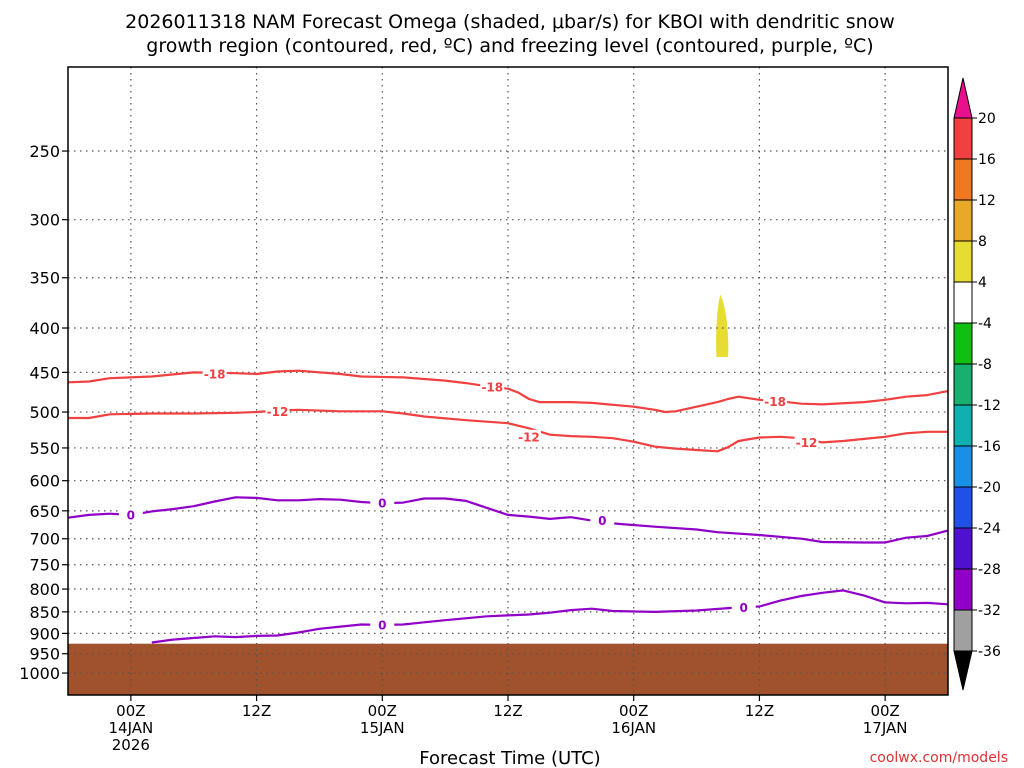 The image size is (1024, 768). I want to click on x-tick-label-78-0: 00Z, so click(884, 711).